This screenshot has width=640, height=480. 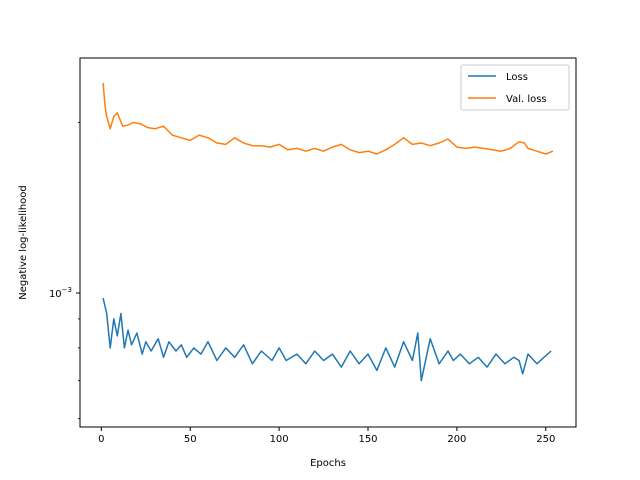 I want to click on legend: Loss Val. loss, so click(x=515, y=87).